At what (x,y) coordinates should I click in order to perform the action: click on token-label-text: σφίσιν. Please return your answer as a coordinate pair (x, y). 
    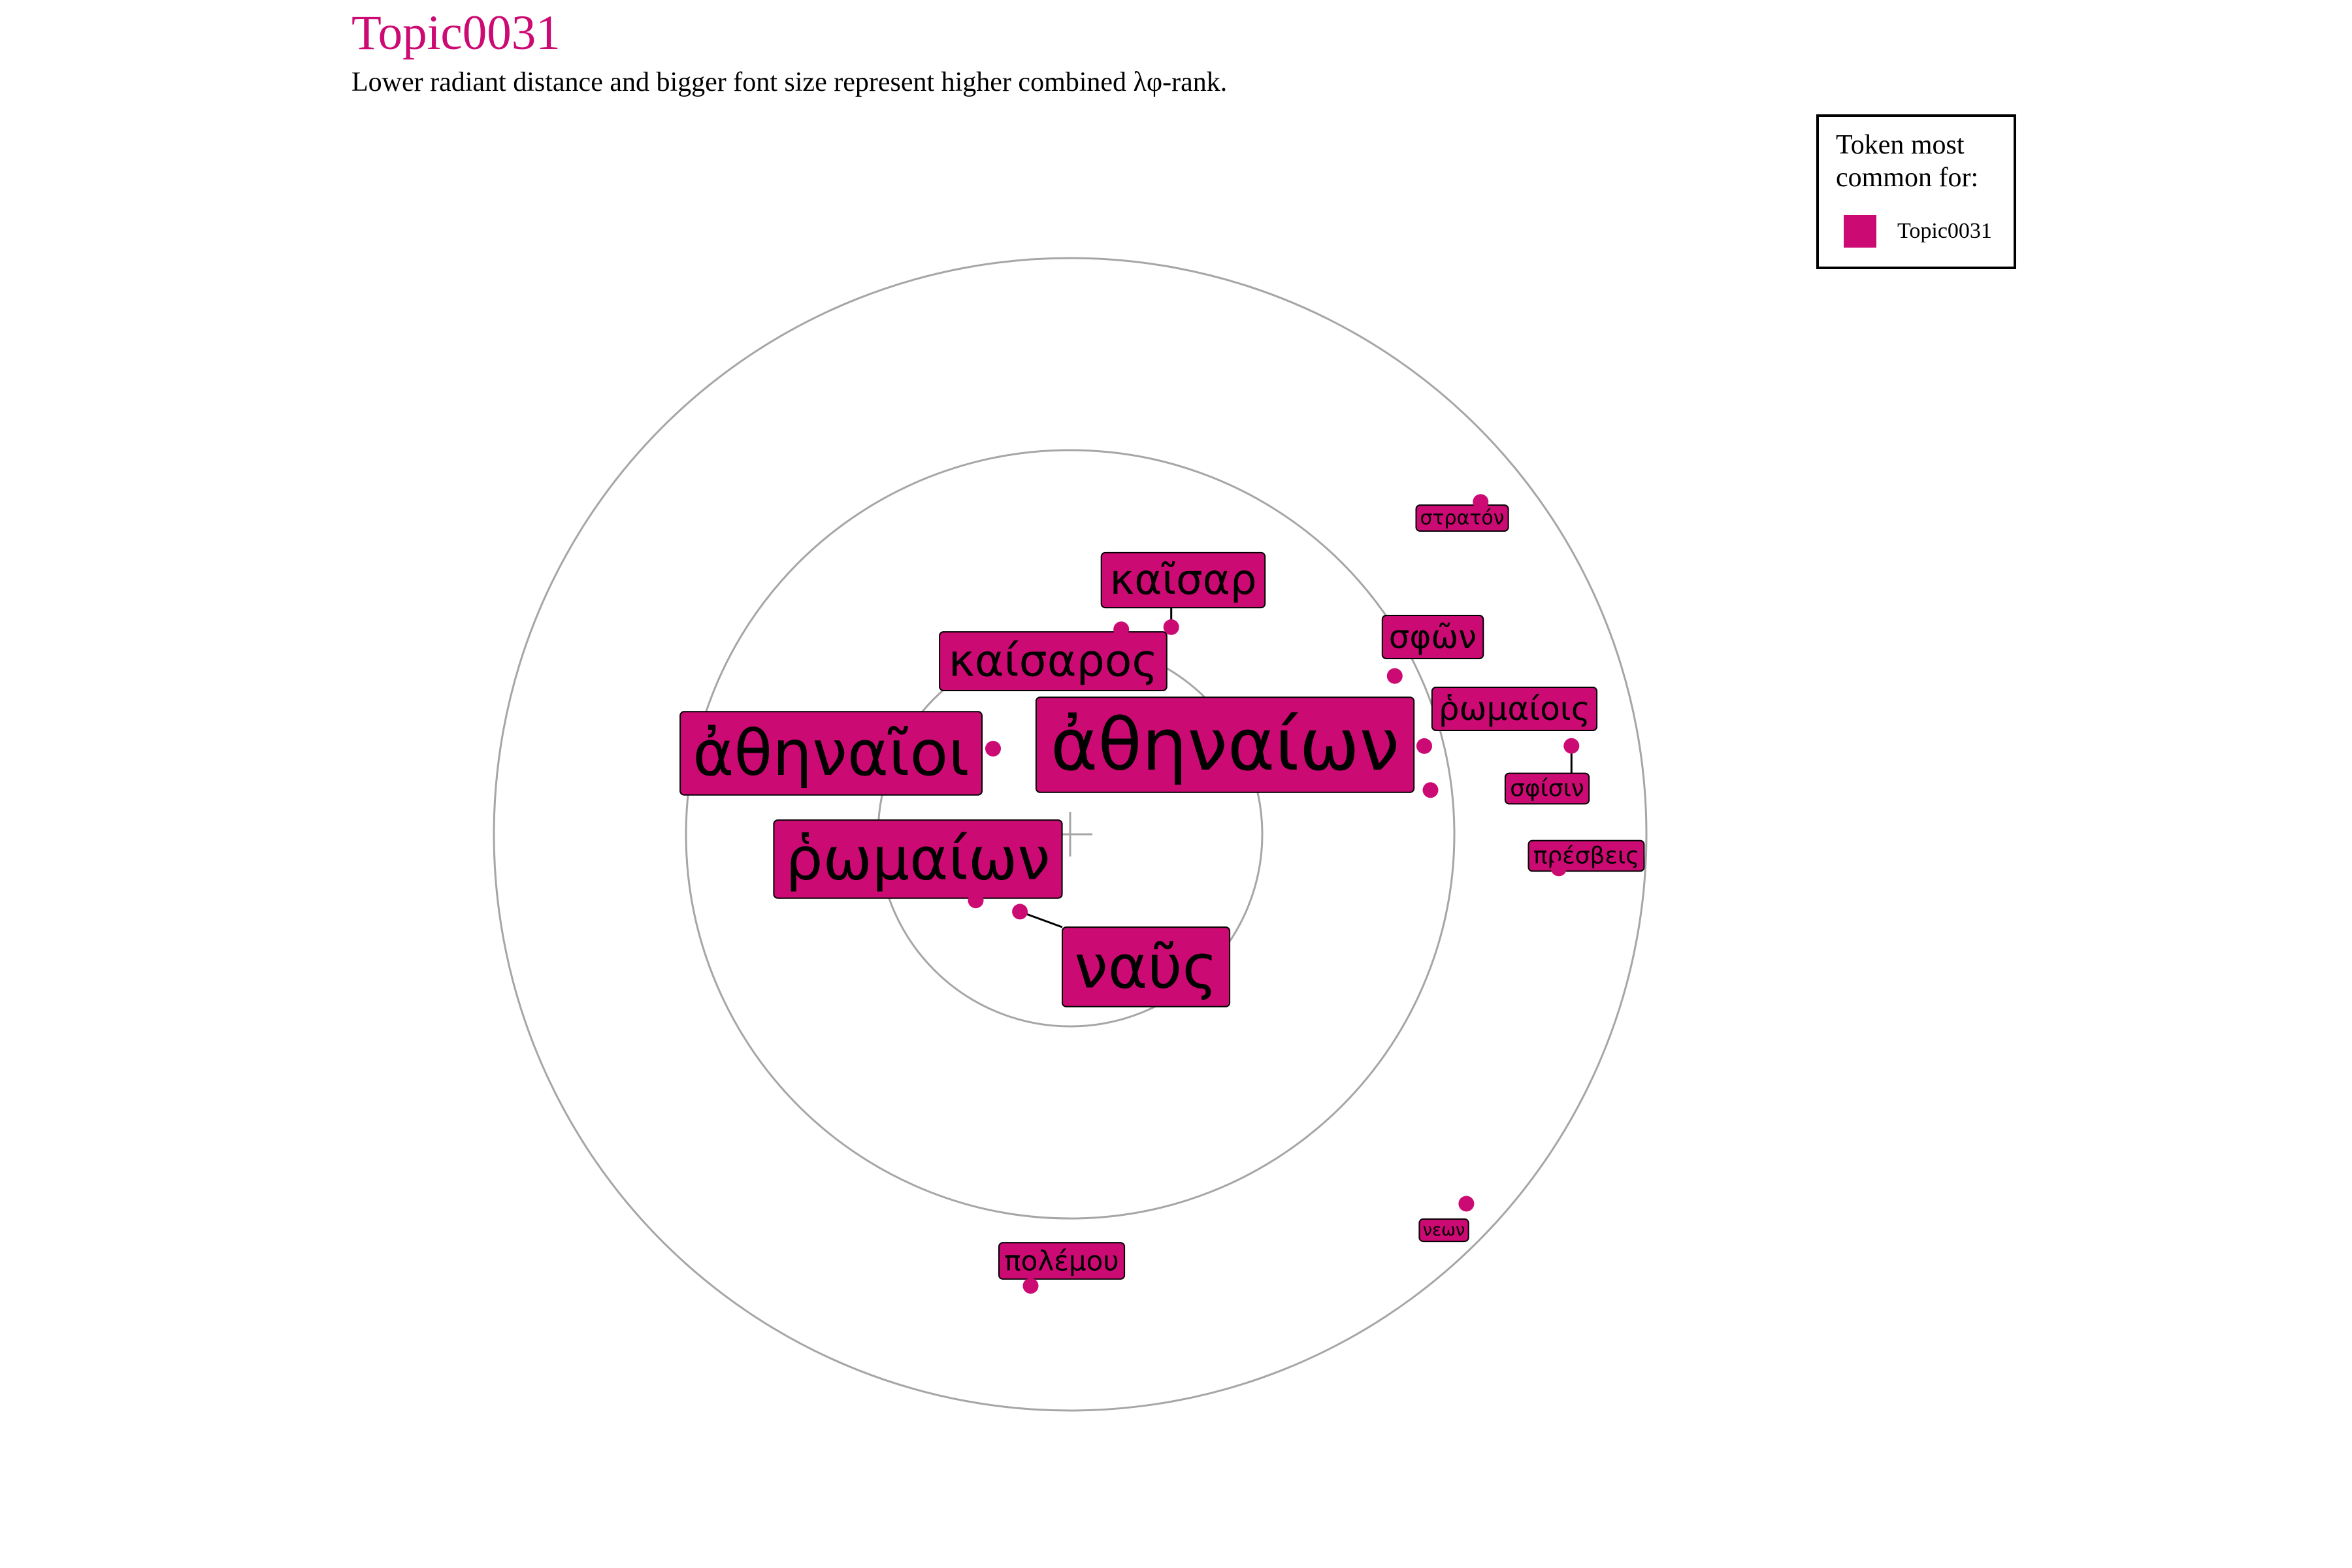
    Looking at the image, I should click on (1547, 789).